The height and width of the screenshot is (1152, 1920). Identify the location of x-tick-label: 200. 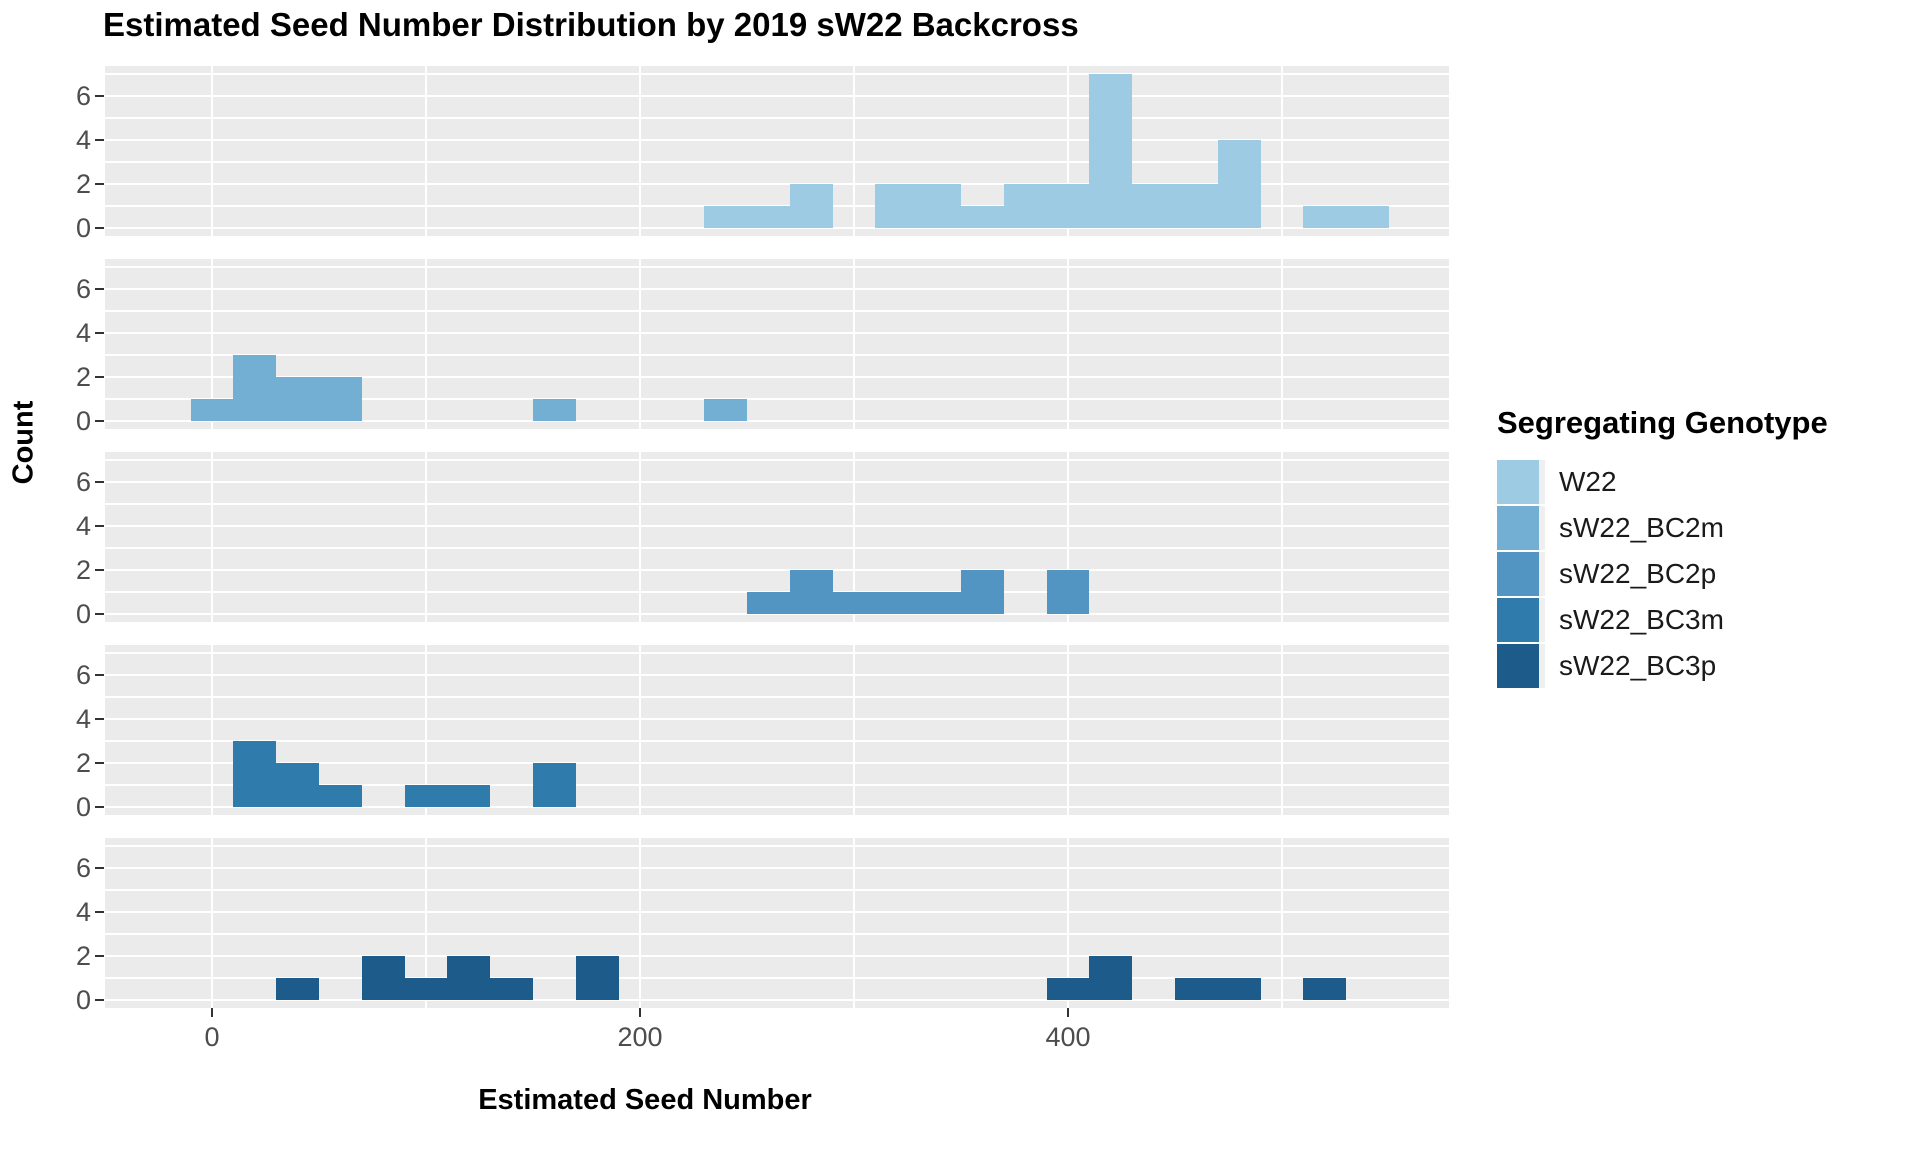
(640, 1037).